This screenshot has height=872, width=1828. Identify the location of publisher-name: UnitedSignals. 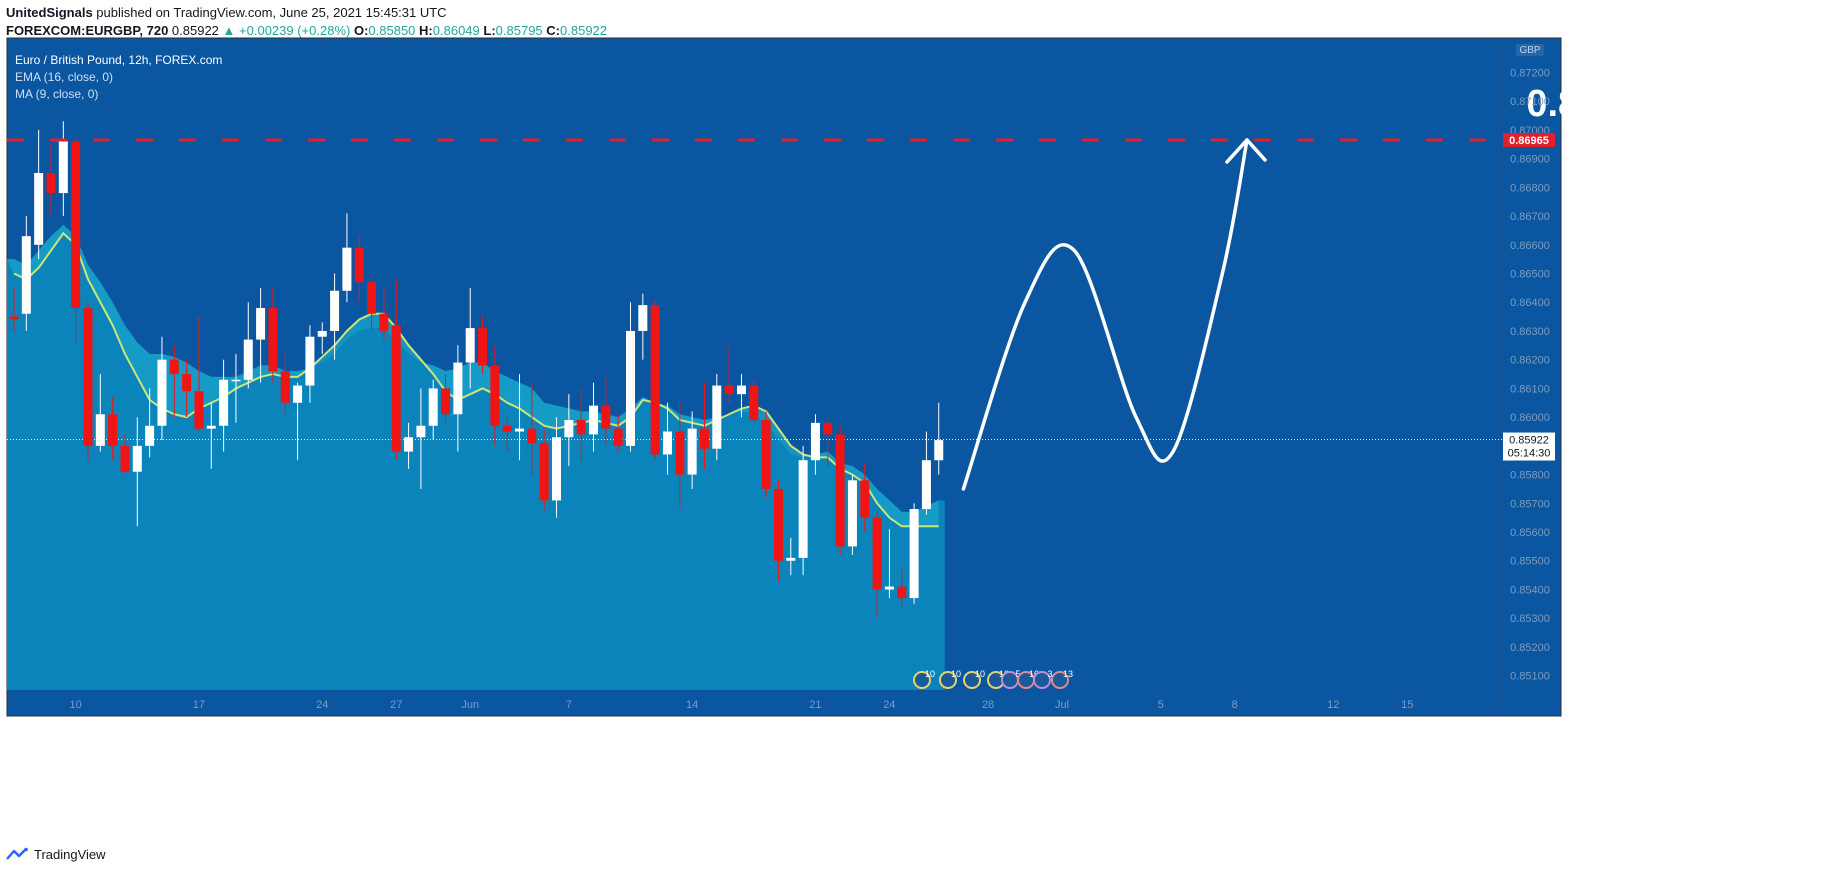
(49, 12).